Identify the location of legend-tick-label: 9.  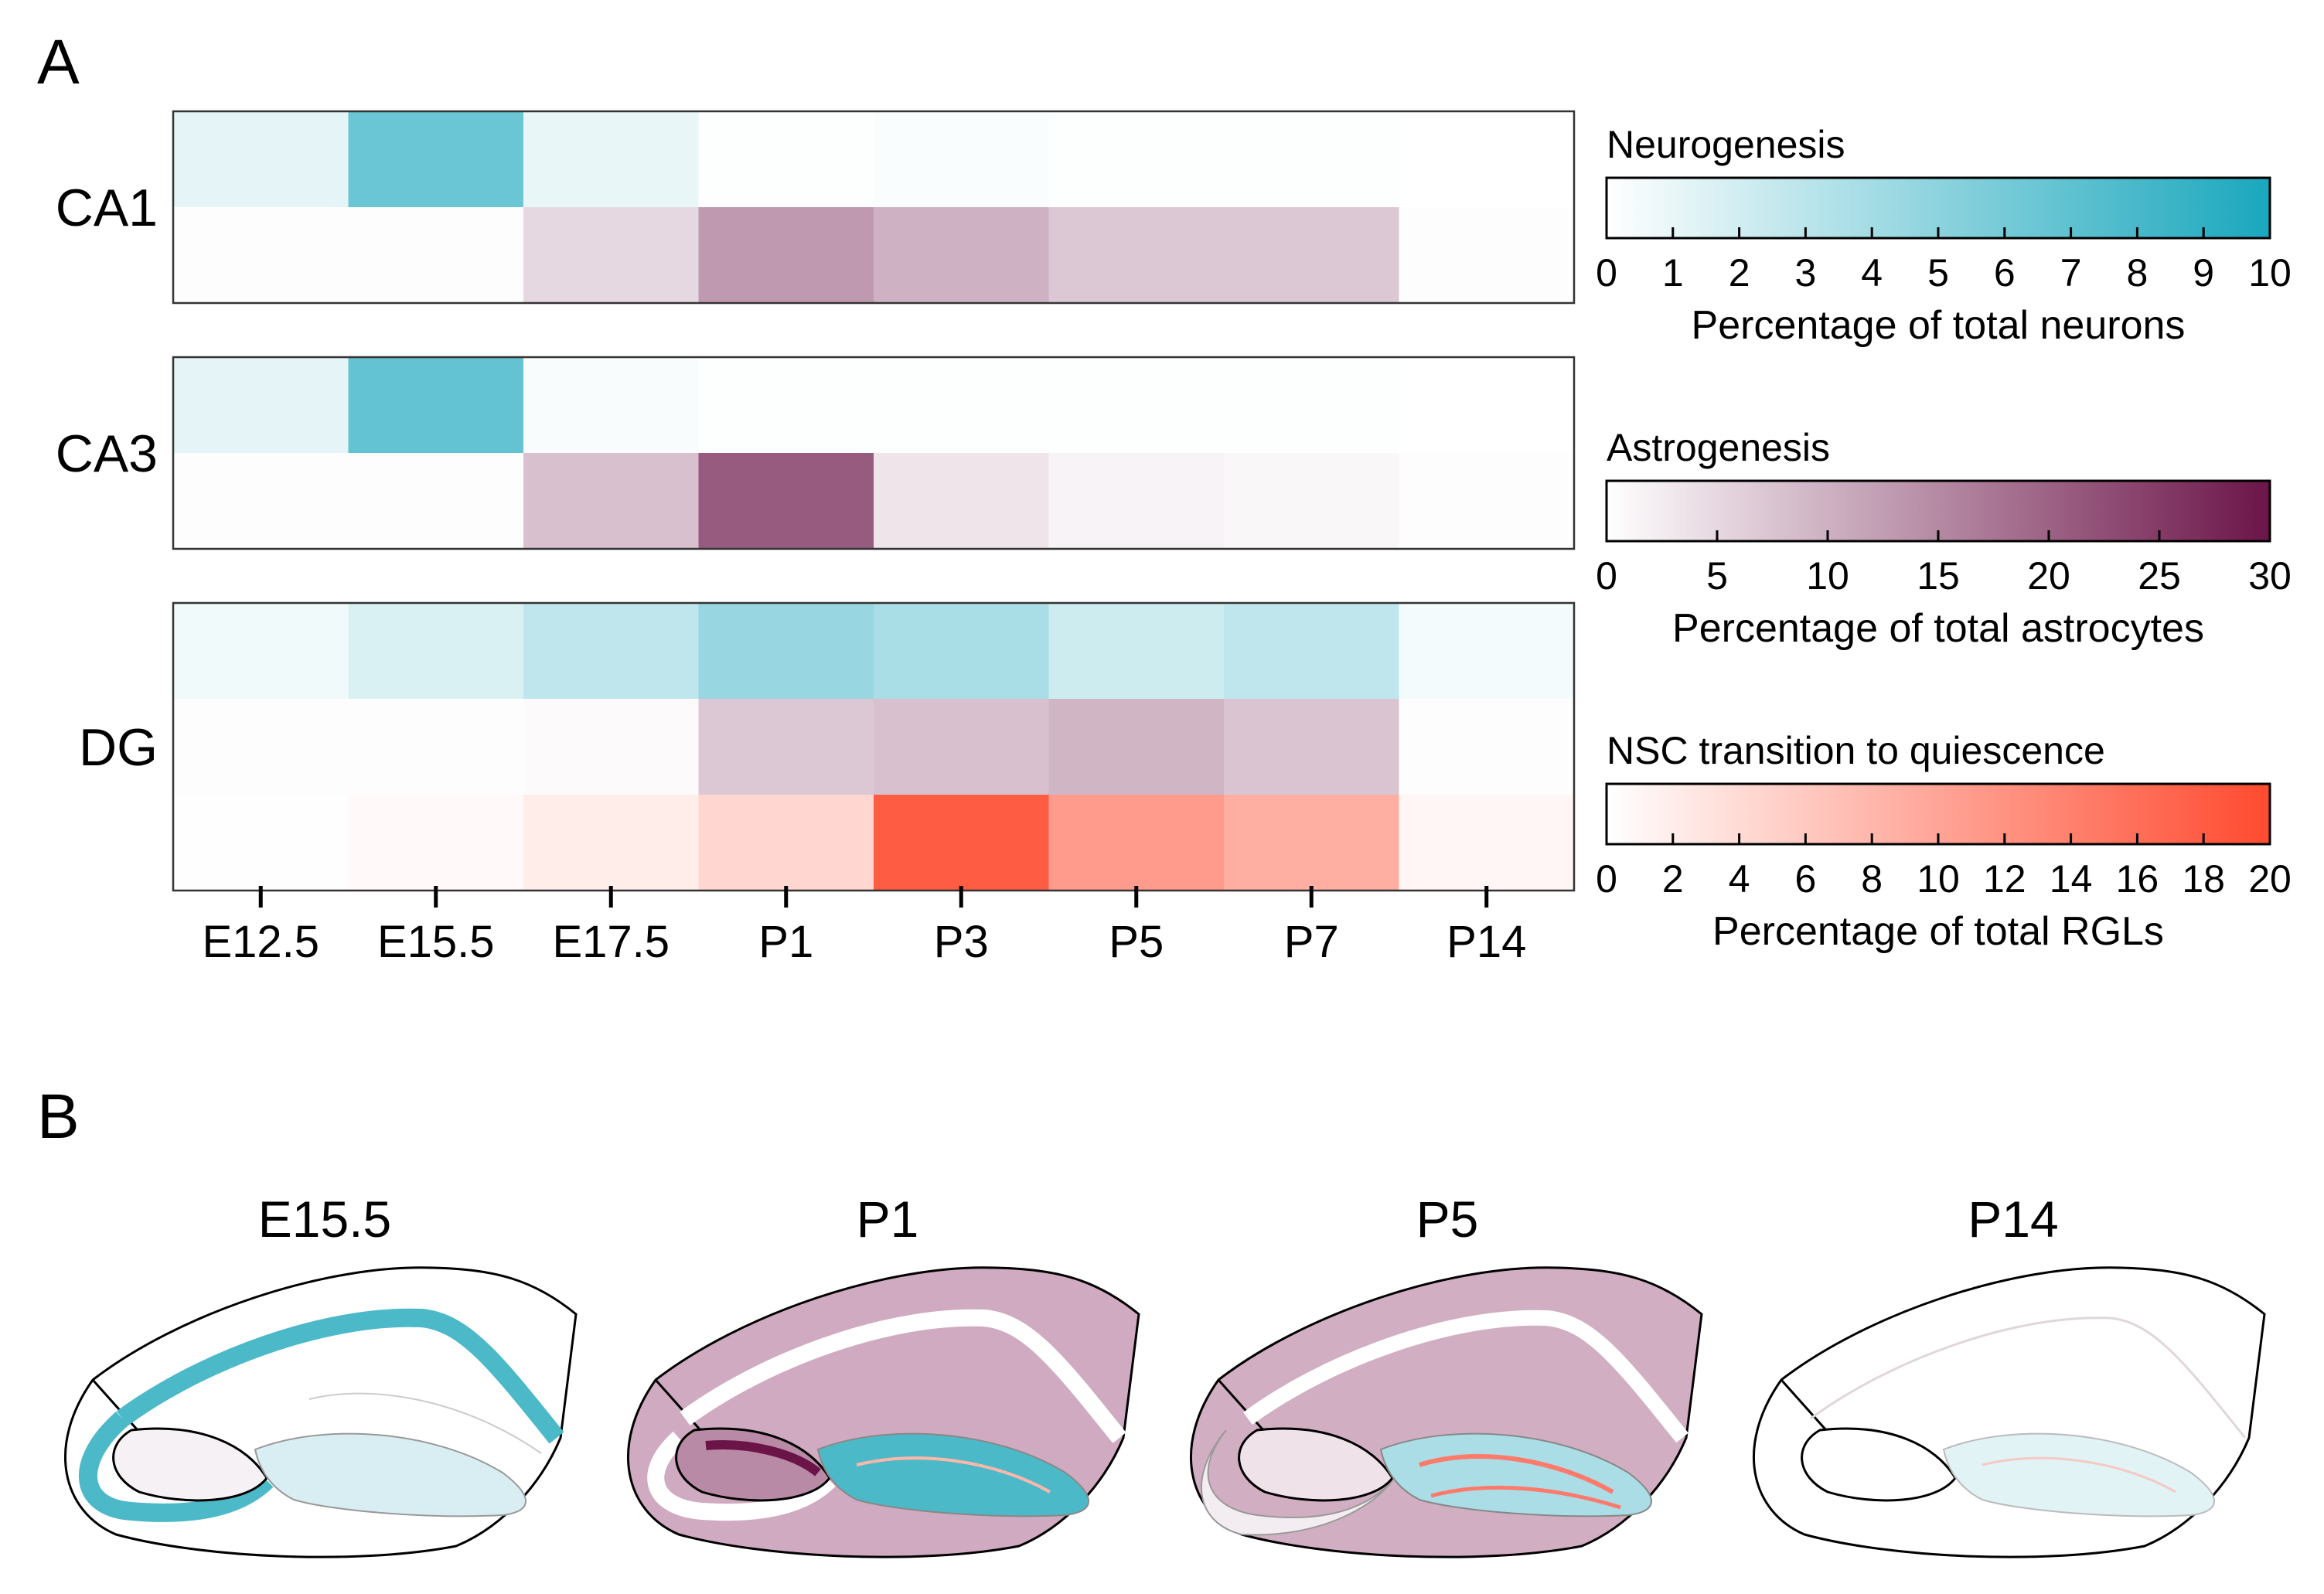
(2203, 273).